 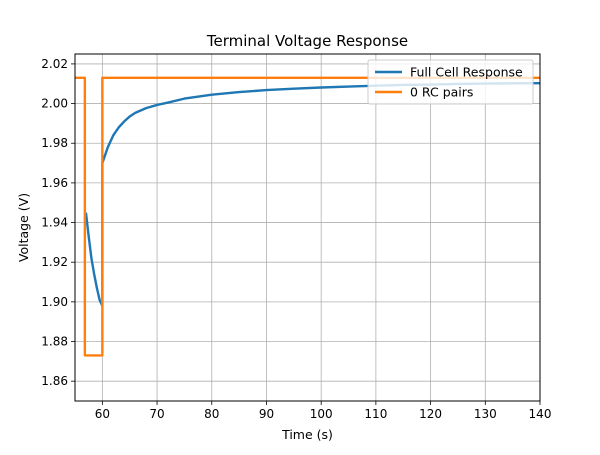 What do you see at coordinates (540, 414) in the screenshot?
I see `x-tick-label: 140` at bounding box center [540, 414].